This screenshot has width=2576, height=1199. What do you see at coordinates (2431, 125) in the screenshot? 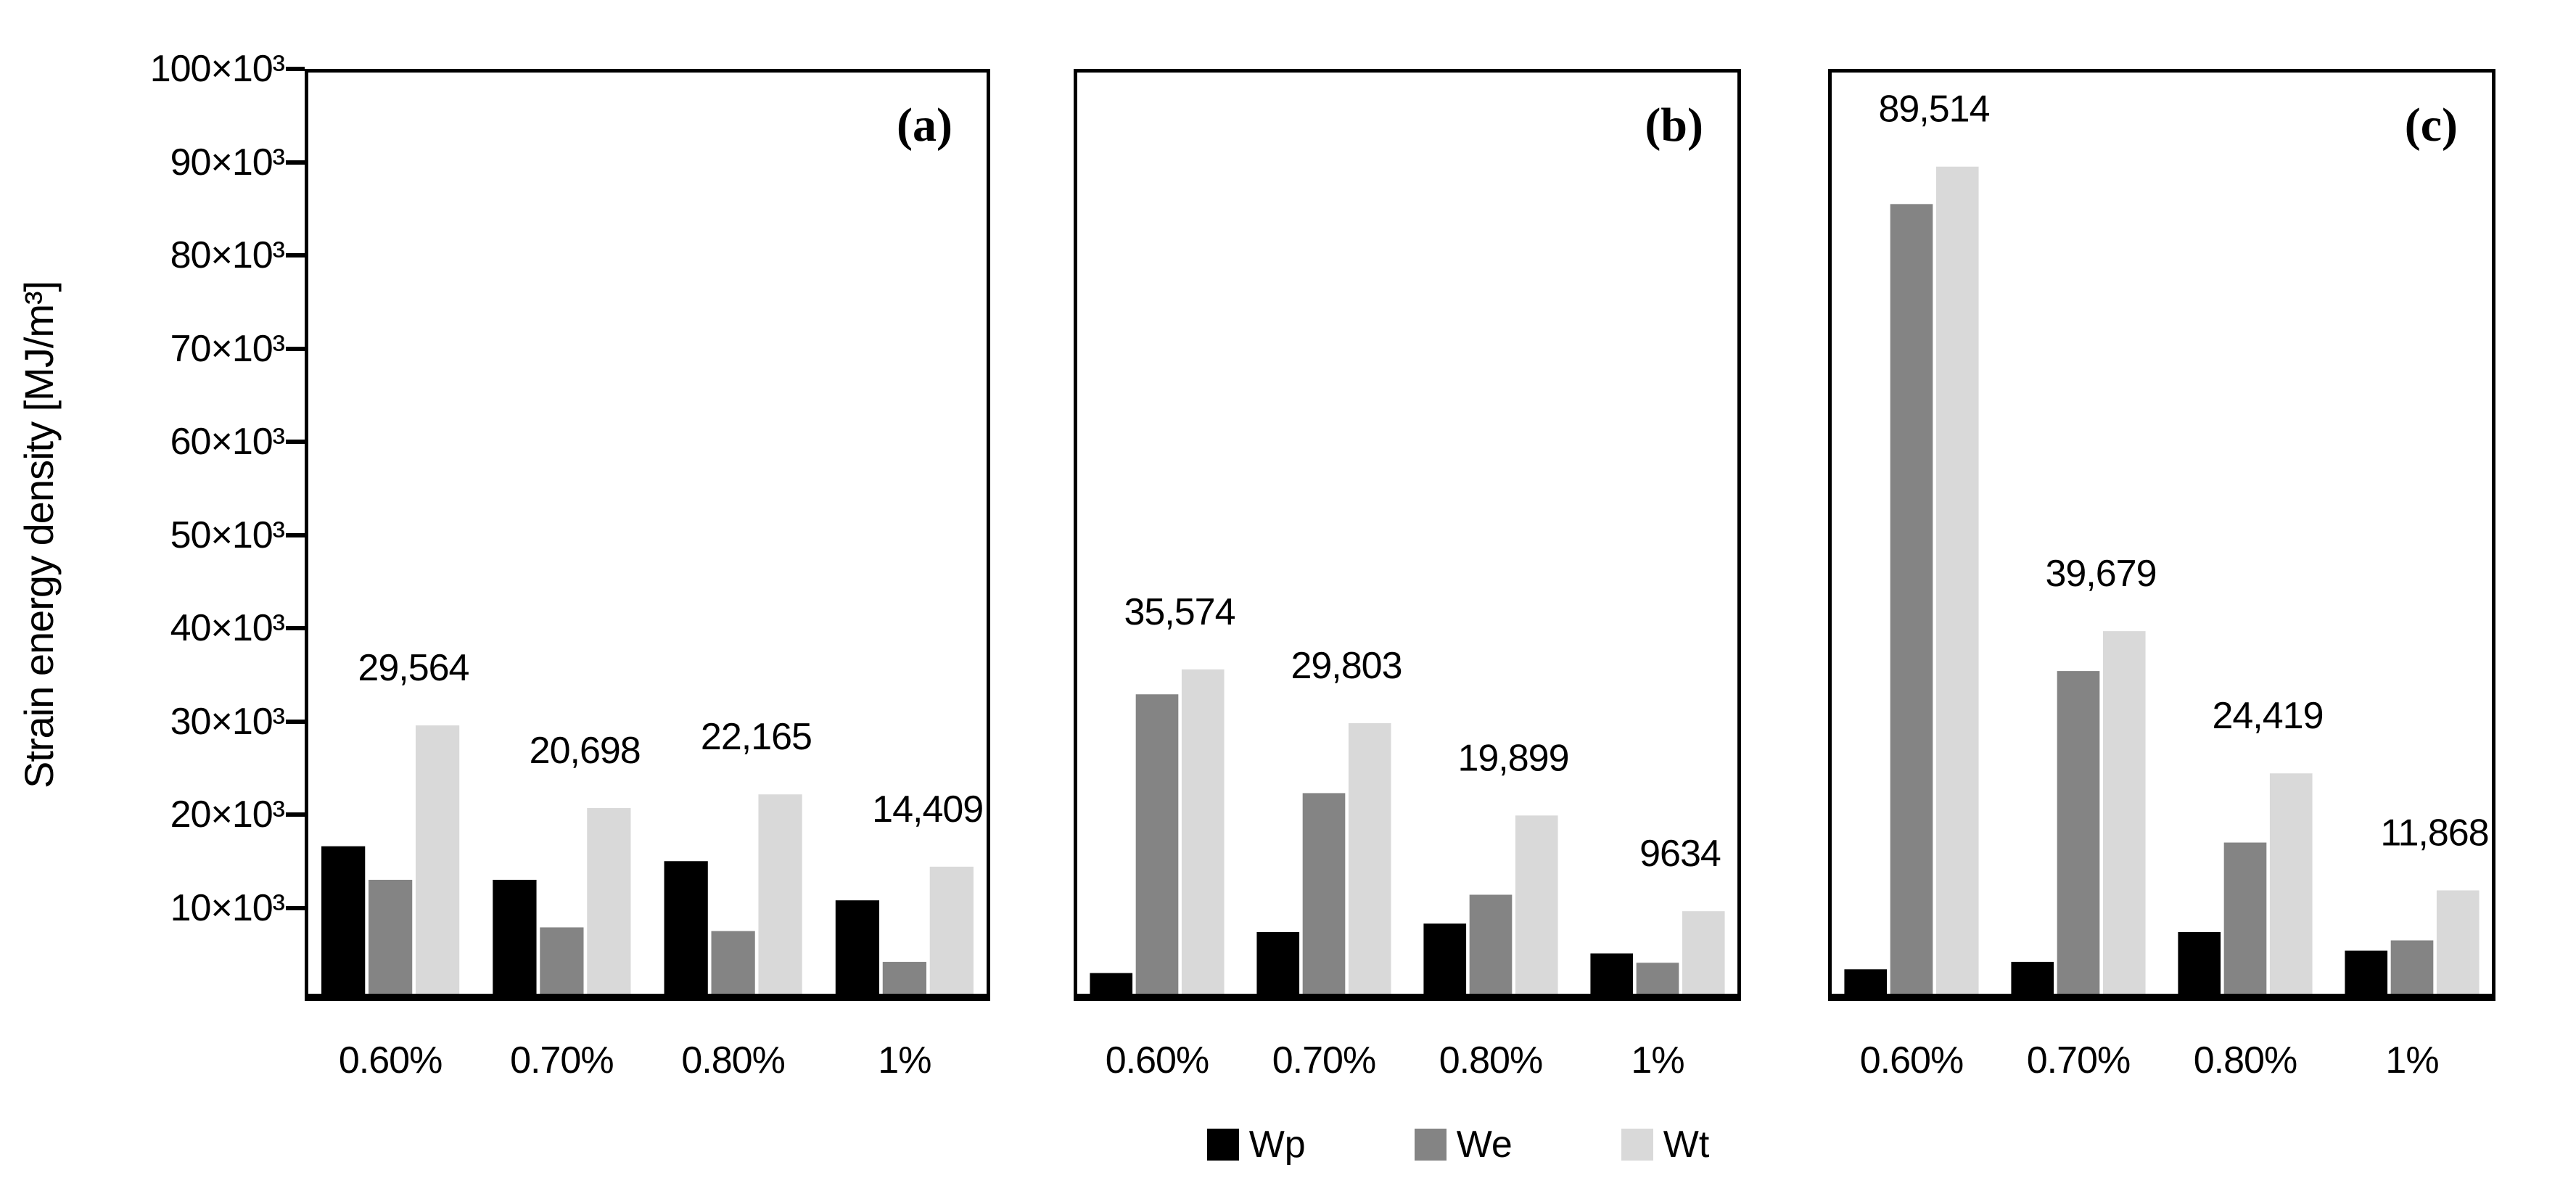
I see `panel-c-letter: (c)` at bounding box center [2431, 125].